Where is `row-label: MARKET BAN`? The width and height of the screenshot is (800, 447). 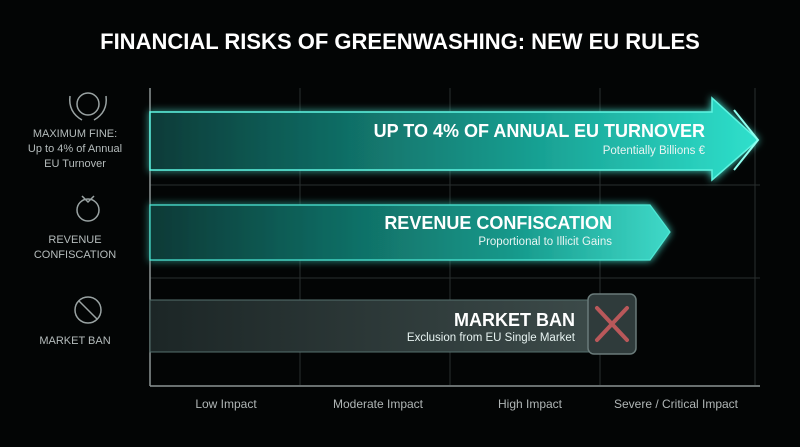 row-label: MARKET BAN is located at coordinates (74, 341).